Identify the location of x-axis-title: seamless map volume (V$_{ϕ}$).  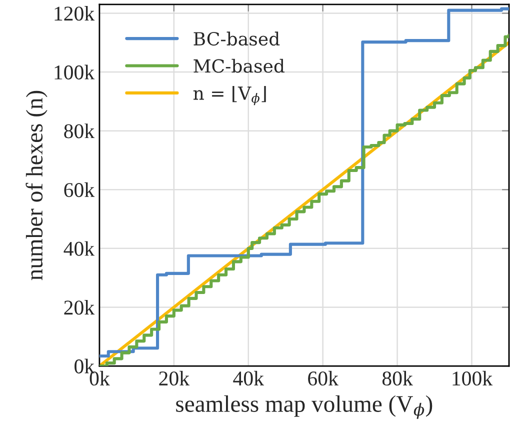
(304, 407).